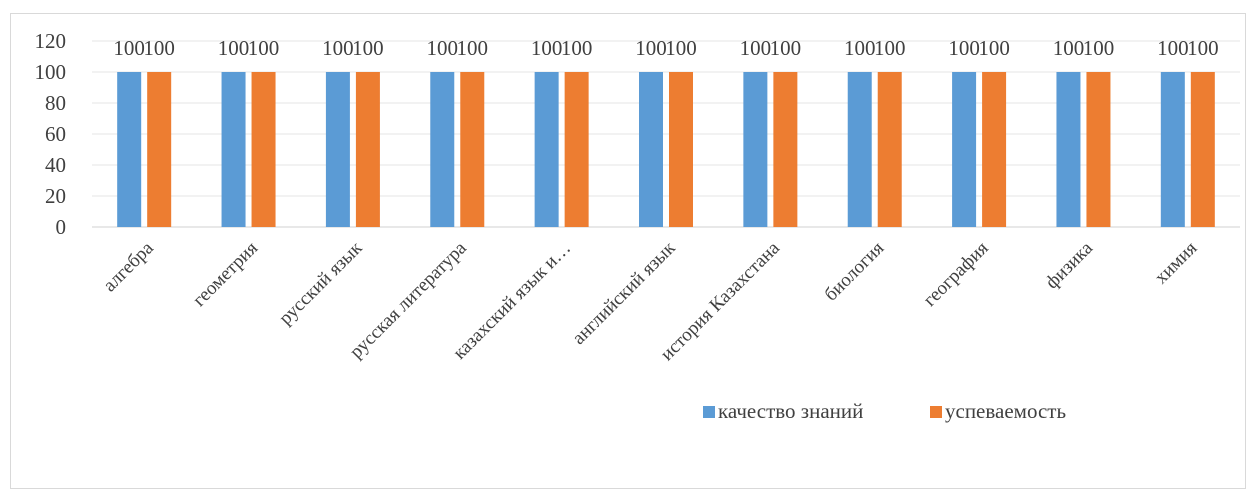 This screenshot has width=1256, height=492. Describe the element at coordinates (225, 274) in the screenshot. I see `category-label: геометрия` at that location.